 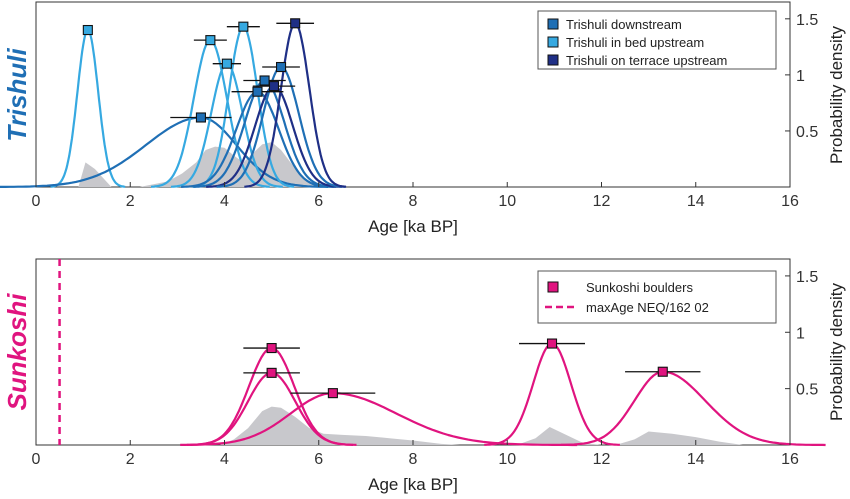 What do you see at coordinates (224, 459) in the screenshot?
I see `sunkoshi-x-tick-label: 4` at bounding box center [224, 459].